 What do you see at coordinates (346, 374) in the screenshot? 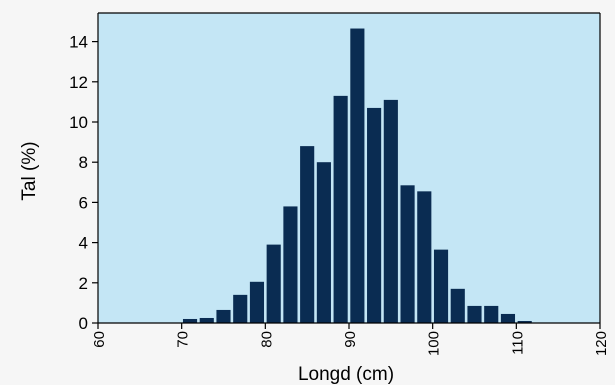
I see `x-axis-label: Longd (cm)` at bounding box center [346, 374].